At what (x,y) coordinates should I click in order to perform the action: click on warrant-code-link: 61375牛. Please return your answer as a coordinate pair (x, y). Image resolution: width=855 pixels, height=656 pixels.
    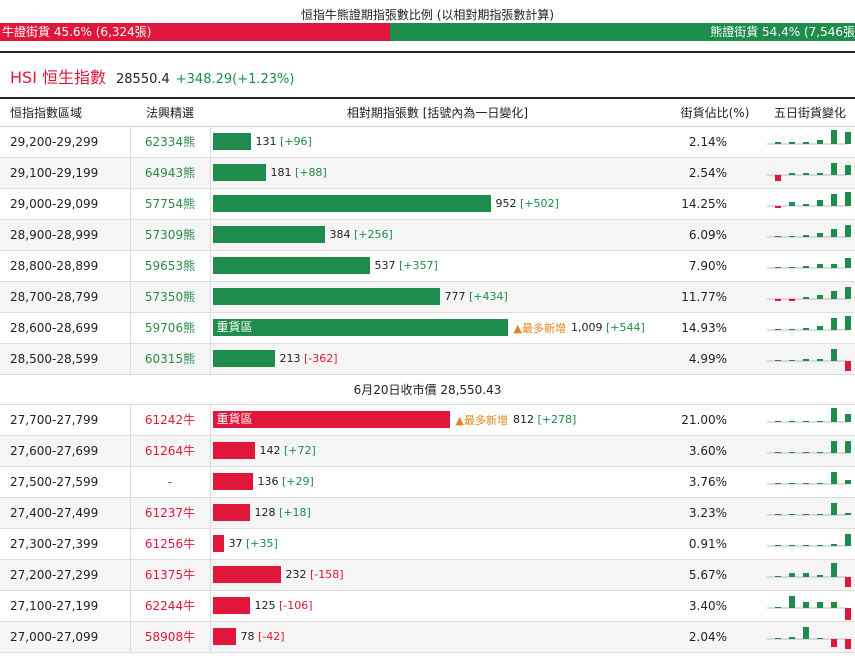
    Looking at the image, I should click on (170, 575).